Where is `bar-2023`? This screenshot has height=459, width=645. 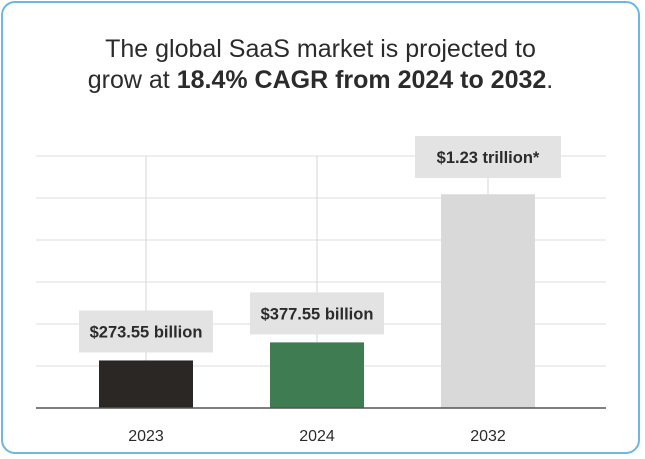 bar-2023 is located at coordinates (146, 384).